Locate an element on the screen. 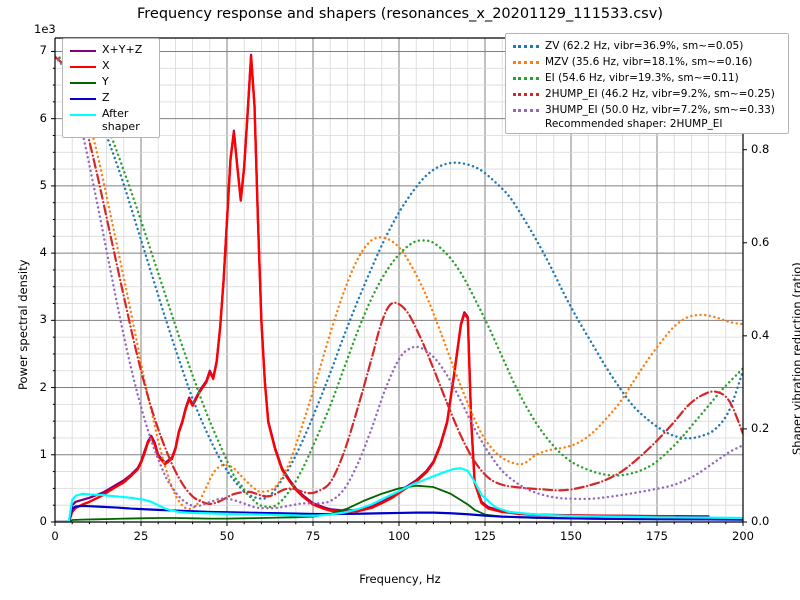 This screenshot has width=800, height=600. legend-item-x-y-z: X+Y+Z is located at coordinates (110, 51).